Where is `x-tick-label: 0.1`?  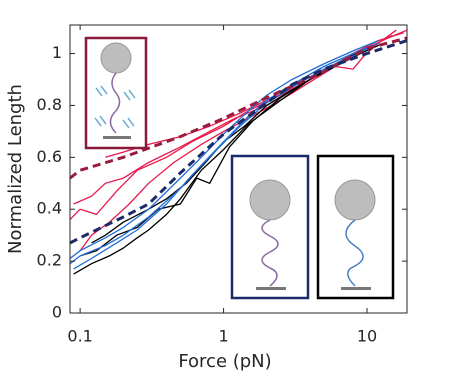
x-tick-label: 0.1 is located at coordinates (79, 336).